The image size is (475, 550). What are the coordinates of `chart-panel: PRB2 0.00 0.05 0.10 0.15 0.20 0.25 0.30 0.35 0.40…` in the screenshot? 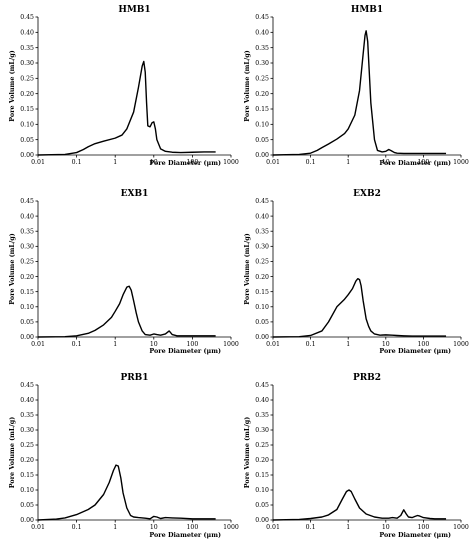 It's located at (356, 456).